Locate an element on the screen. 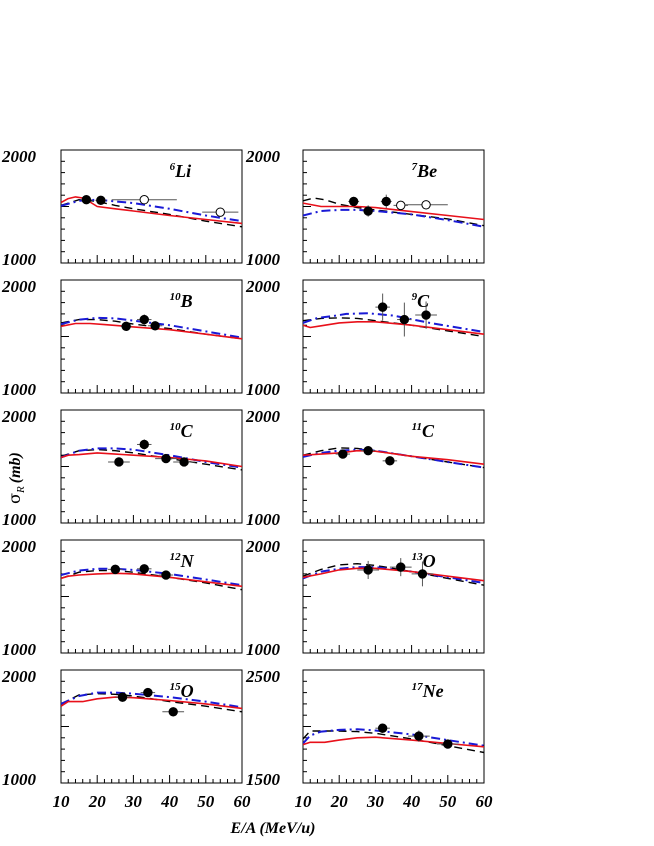 The width and height of the screenshot is (654, 846). y-axis-title: σR (mb) is located at coordinates (16, 478).